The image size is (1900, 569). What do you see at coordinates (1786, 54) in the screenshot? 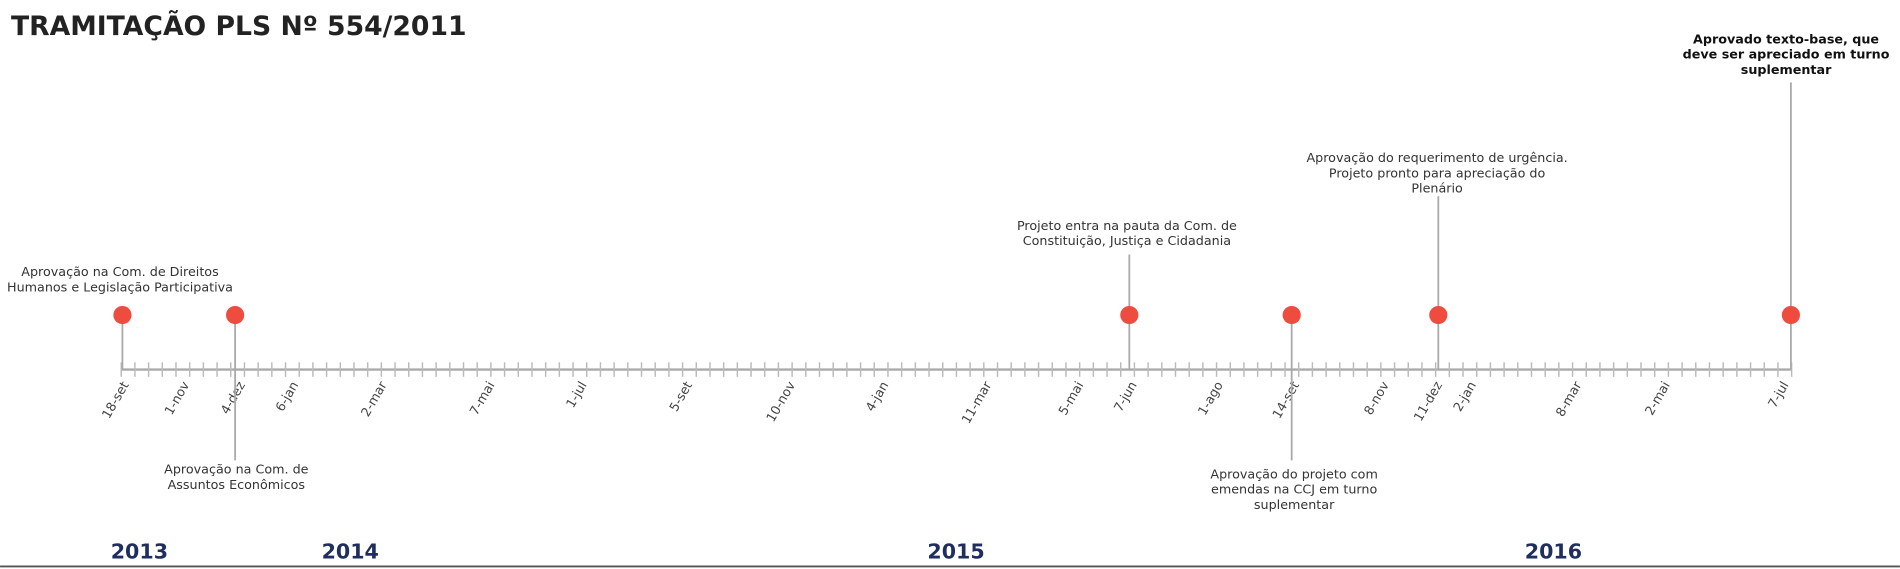
I see `event-text: deve ser apreciado em turno` at bounding box center [1786, 54].